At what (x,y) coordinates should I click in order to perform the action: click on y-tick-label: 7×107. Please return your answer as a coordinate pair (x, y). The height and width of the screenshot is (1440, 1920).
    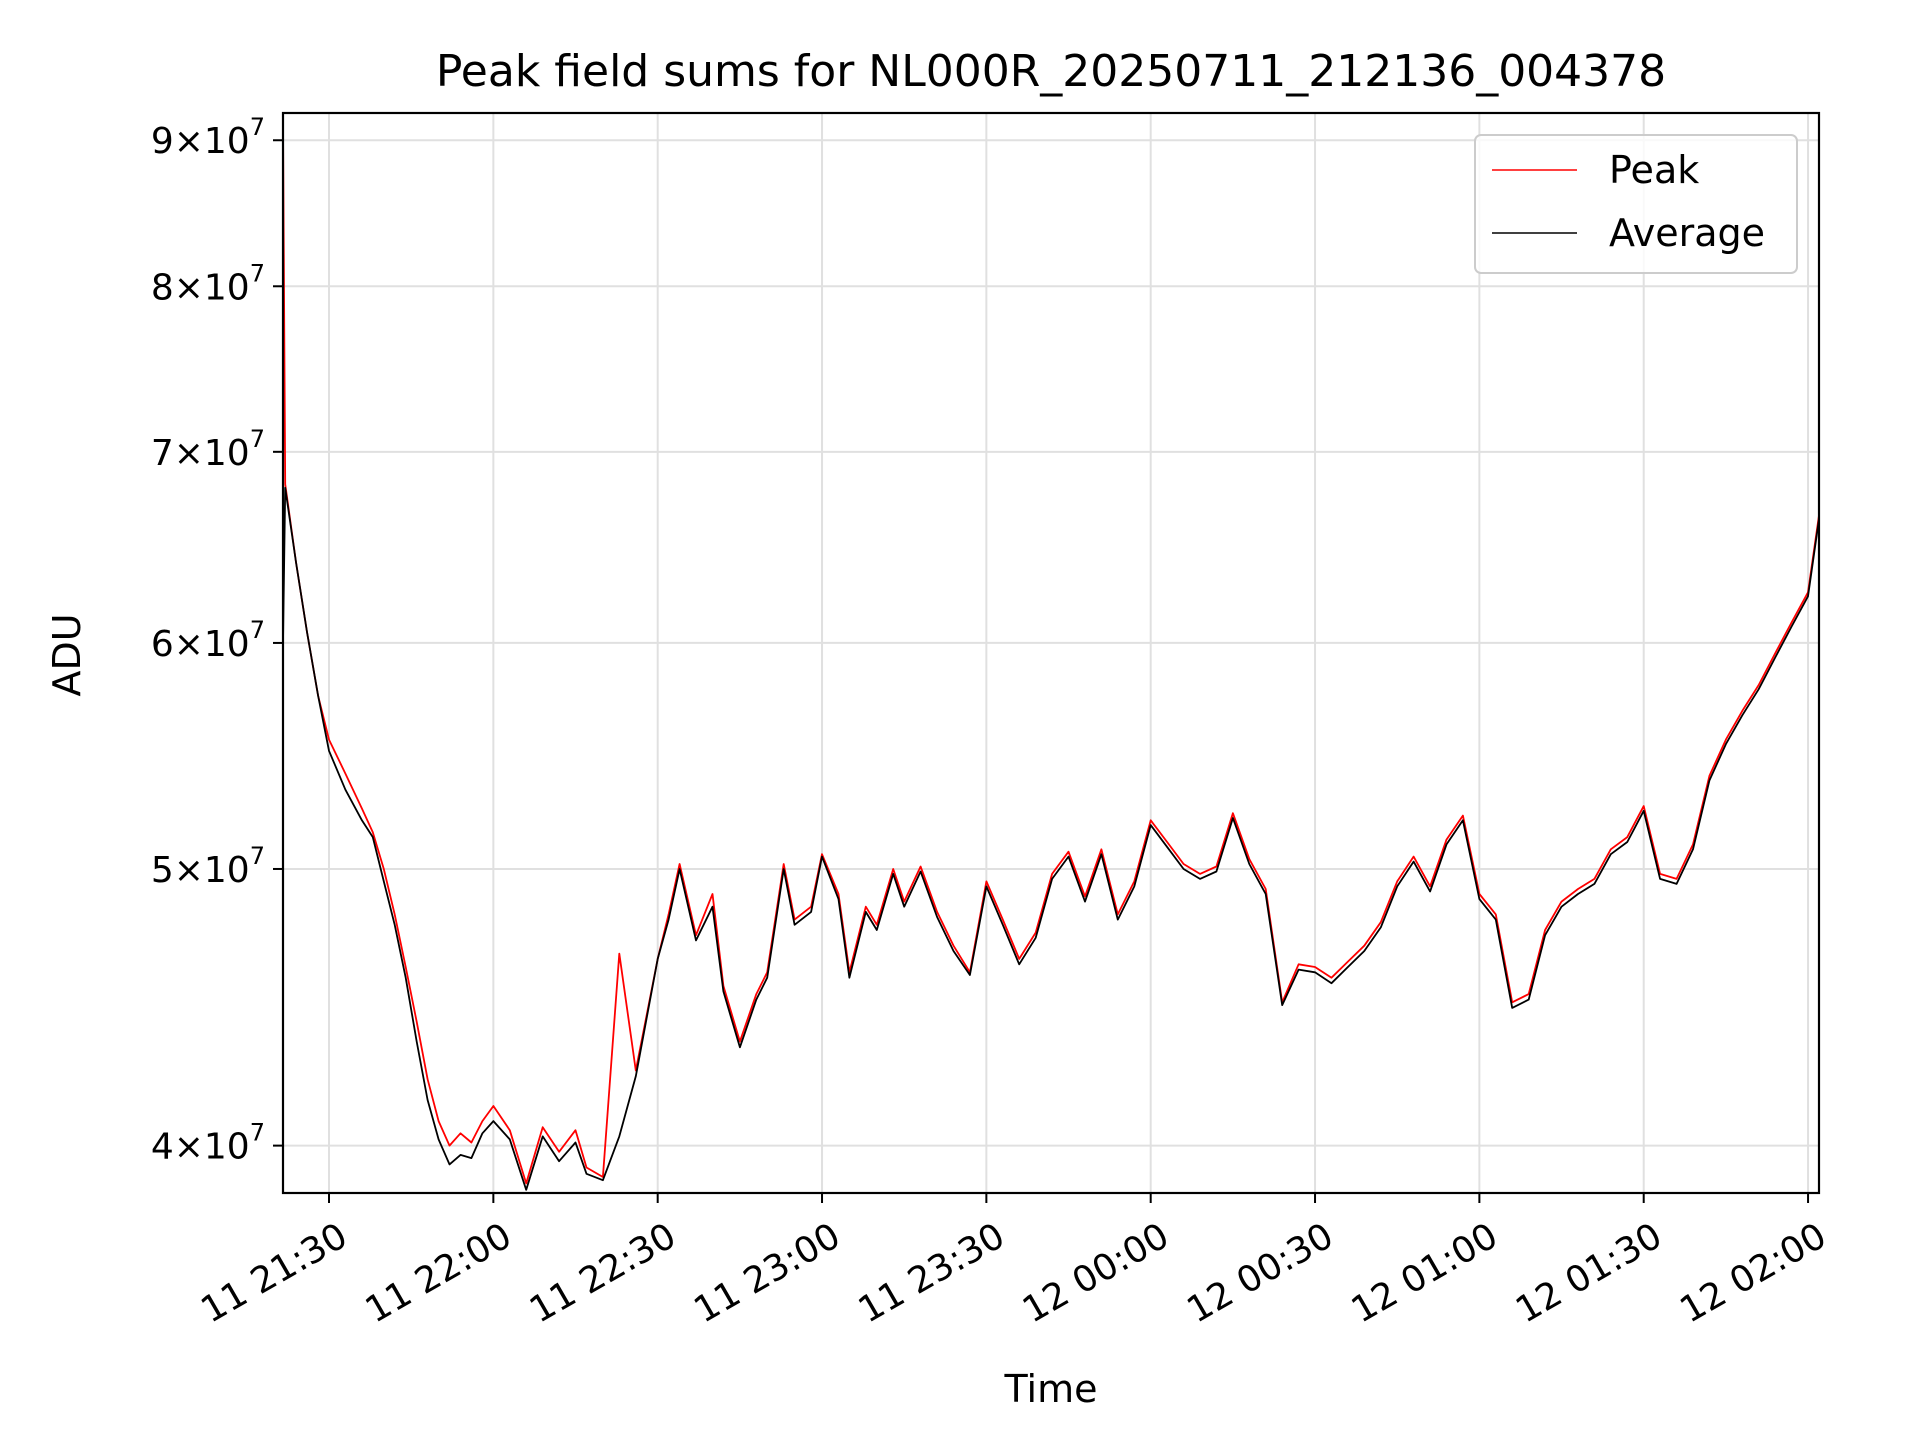
    Looking at the image, I should click on (208, 449).